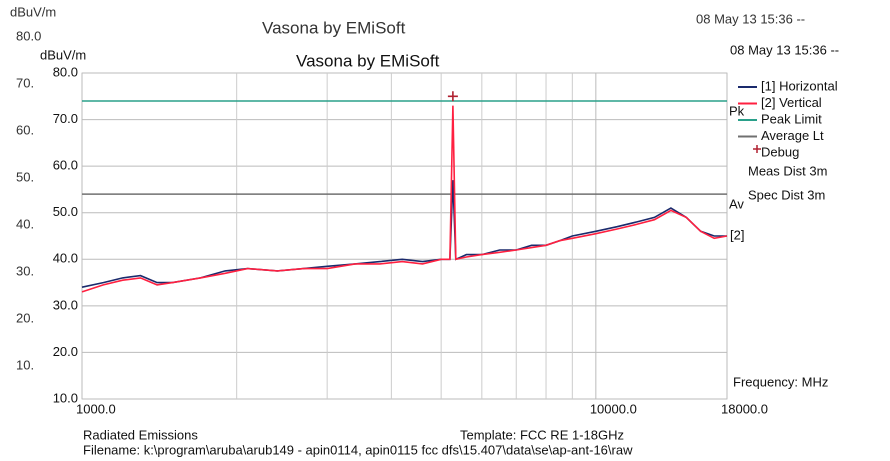 The width and height of the screenshot is (890, 461). I want to click on ghost-tick: 50., so click(25, 176).